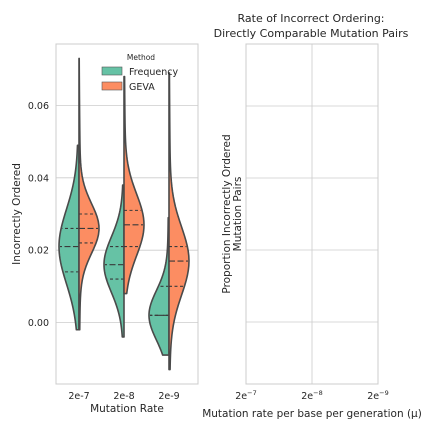 Image resolution: width=432 pixels, height=432 pixels. I want to click on violin-x-axis-label: Mutation Rate, so click(127, 409).